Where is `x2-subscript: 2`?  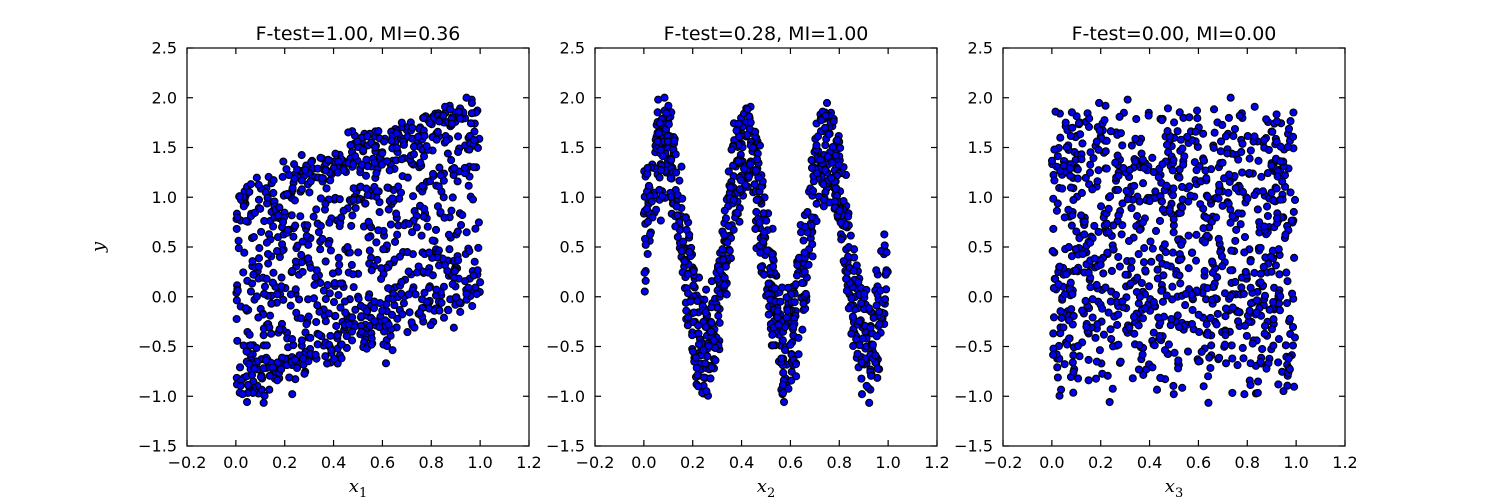 x2-subscript: 2 is located at coordinates (771, 493).